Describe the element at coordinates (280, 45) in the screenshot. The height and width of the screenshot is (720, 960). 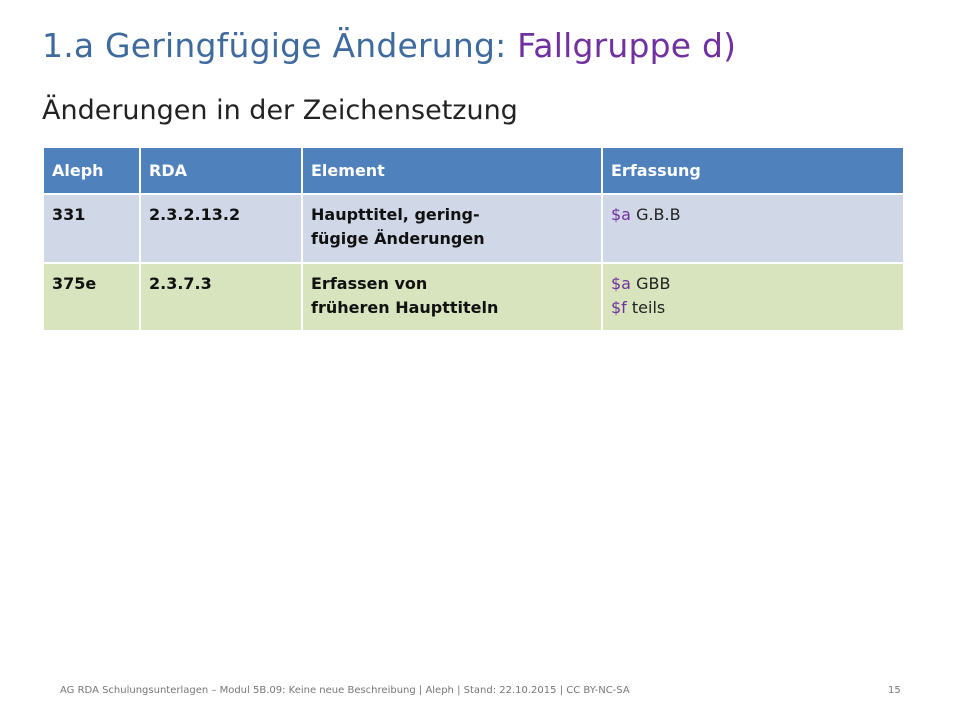
I see `slide-title-main: 1.a Geringfügige Änderung:` at that location.